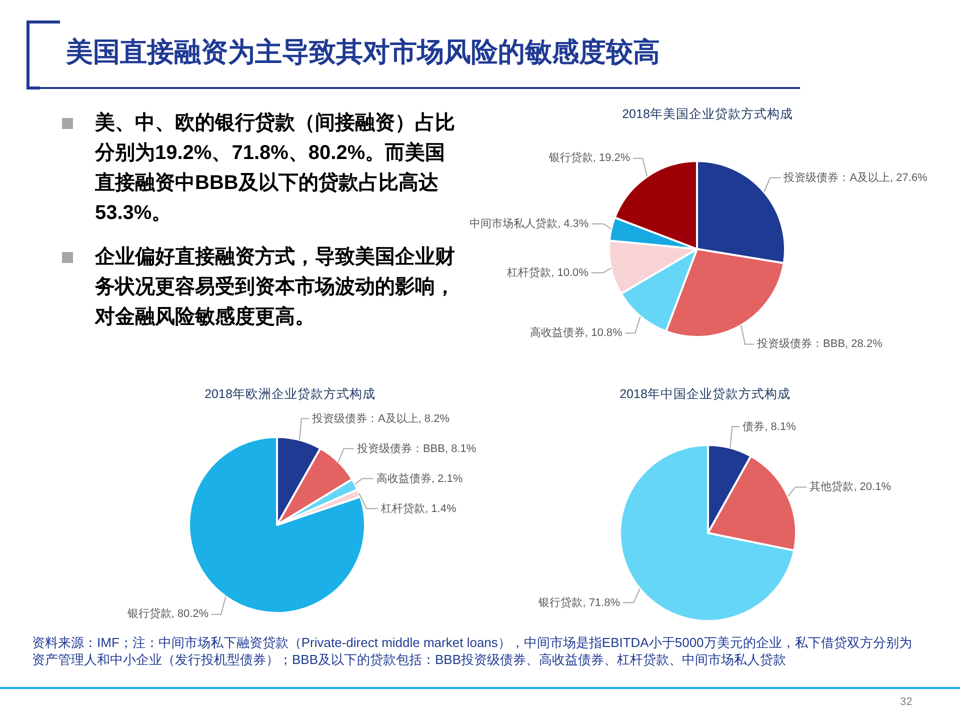 This screenshot has width=960, height=720. Describe the element at coordinates (290, 393) in the screenshot. I see `chart-title: 2018年欧洲企业贷款方式构成` at that location.